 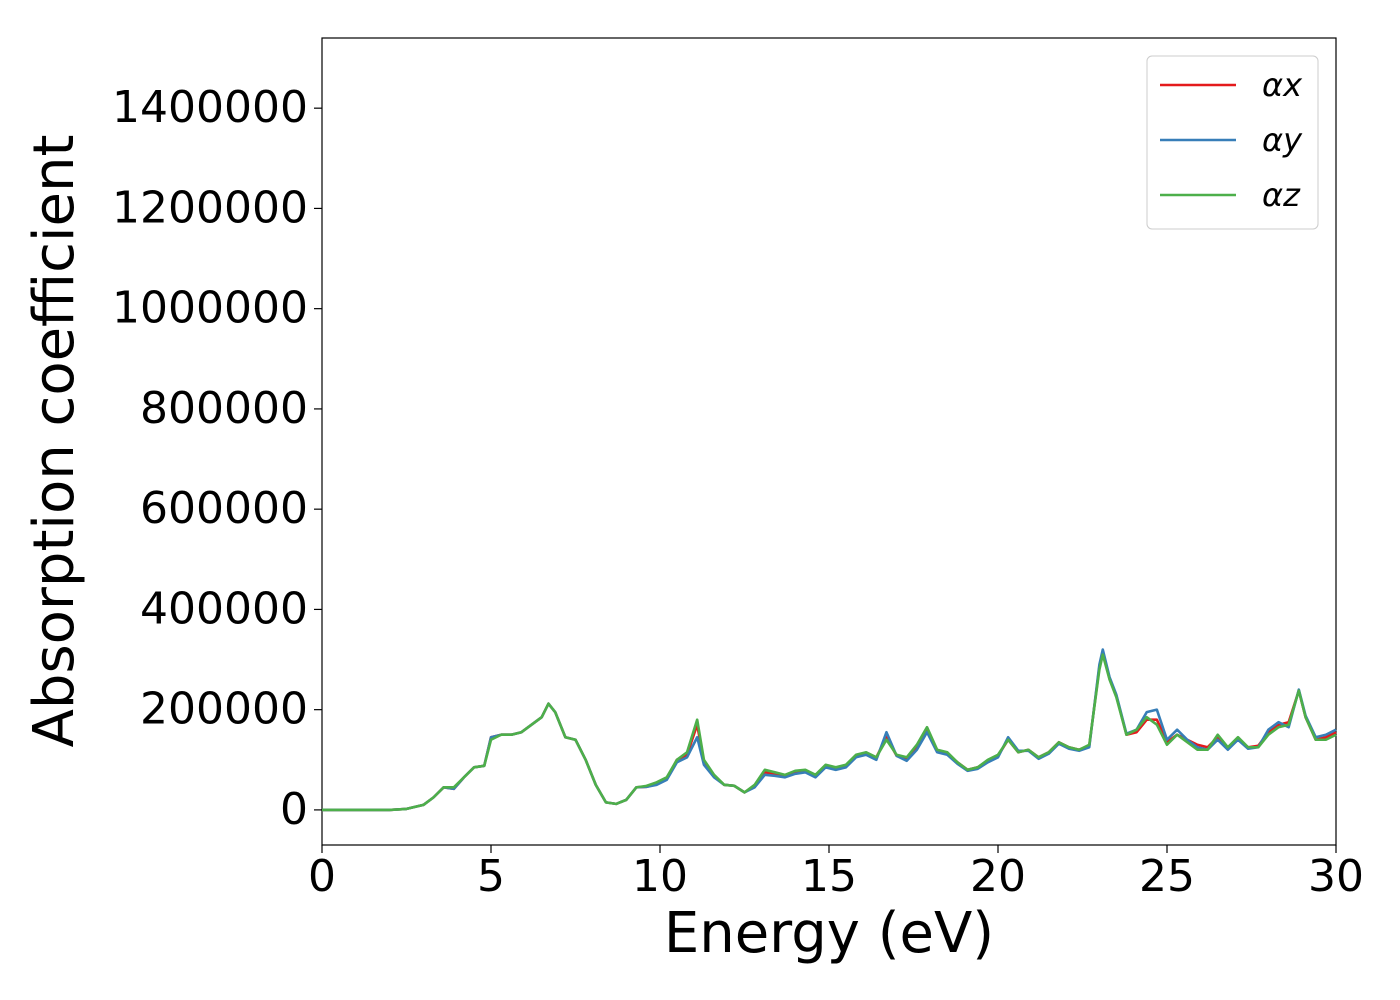 What do you see at coordinates (998, 876) in the screenshot?
I see `x-tick-label: 20` at bounding box center [998, 876].